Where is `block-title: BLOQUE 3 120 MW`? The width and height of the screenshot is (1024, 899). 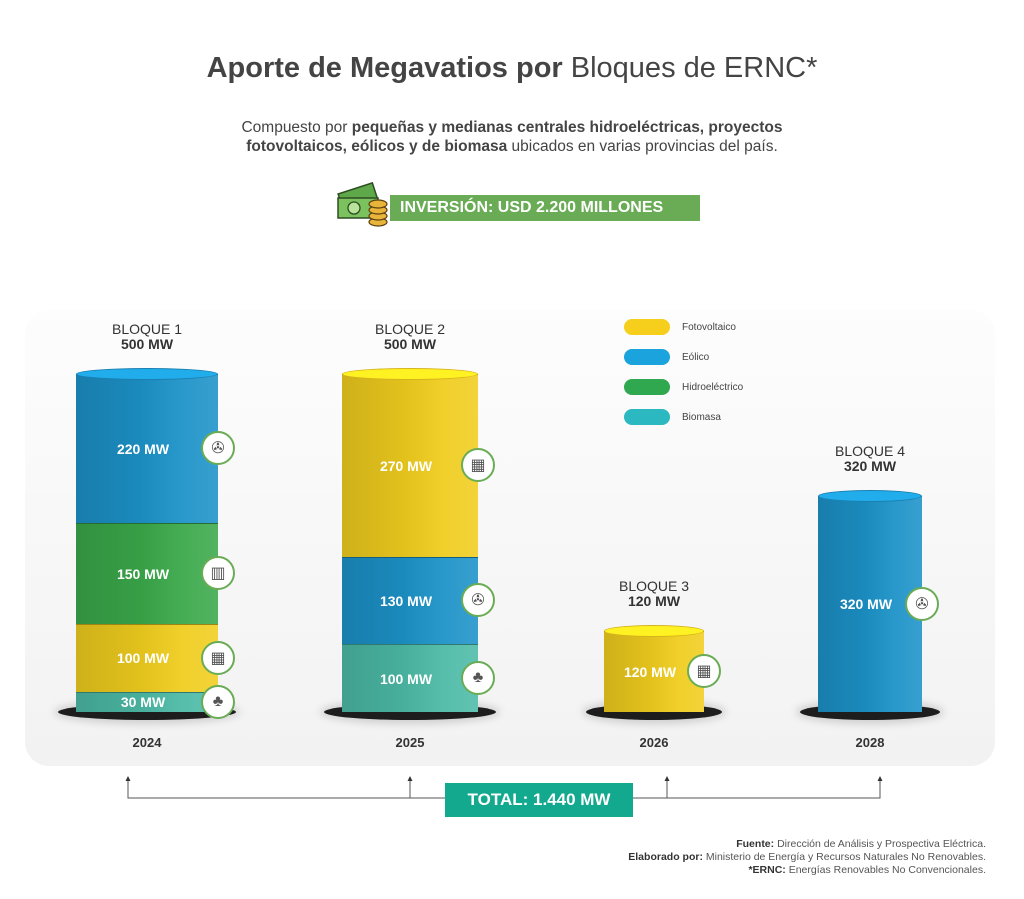 block-title: BLOQUE 3 120 MW is located at coordinates (654, 593).